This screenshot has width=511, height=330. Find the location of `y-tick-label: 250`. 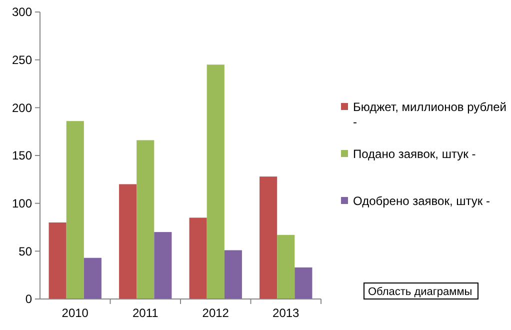

y-tick-label: 250 is located at coordinates (22, 60).